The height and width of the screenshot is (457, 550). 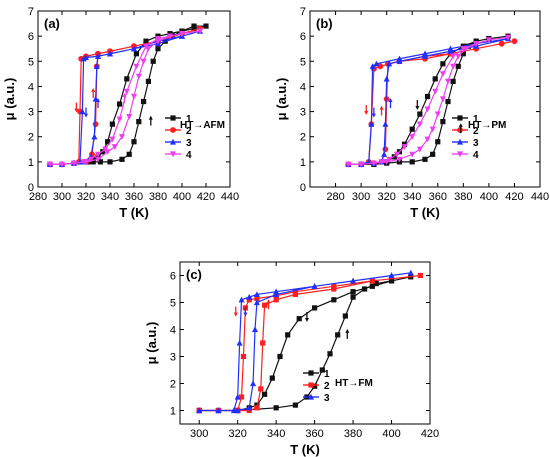 What do you see at coordinates (151, 343) in the screenshot?
I see `y-axis-label: μ (a.u.)` at bounding box center [151, 343].